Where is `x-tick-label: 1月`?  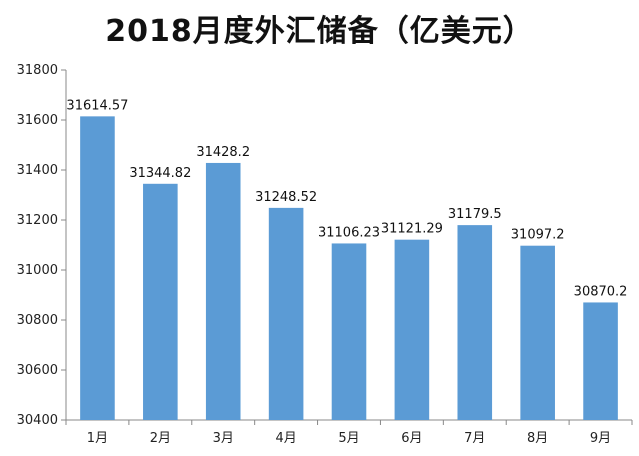
x-tick-label: 1月 is located at coordinates (97, 438).